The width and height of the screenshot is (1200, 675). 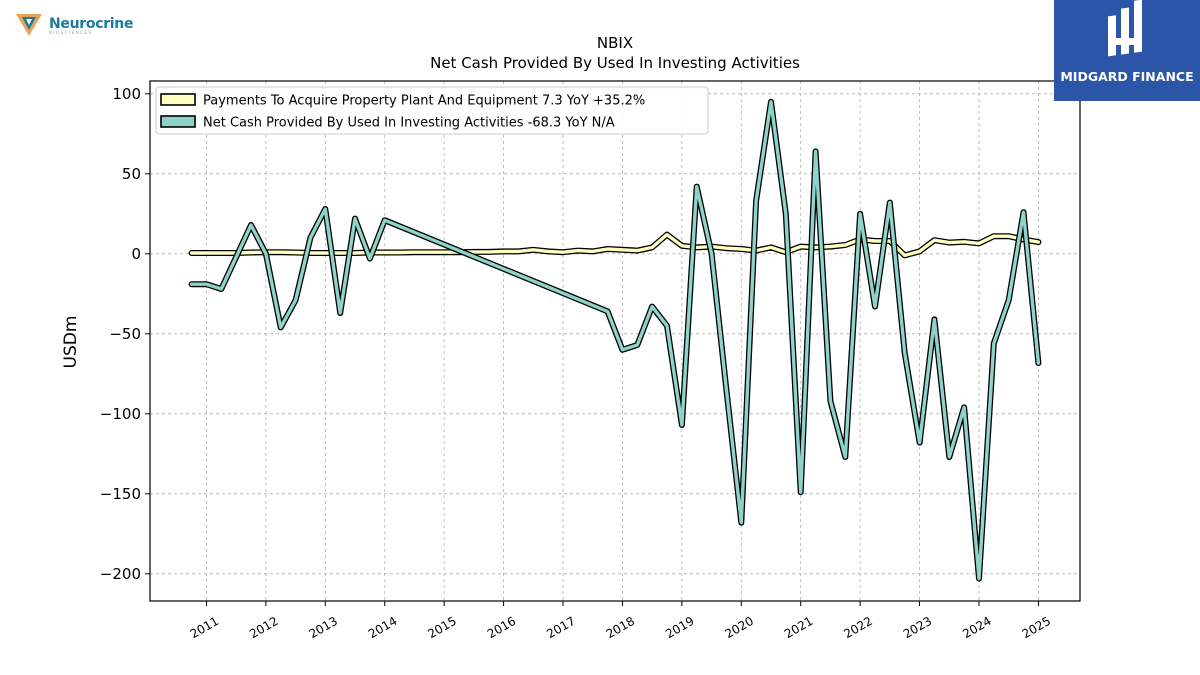 I want to click on chart-title: NBIX, so click(x=615, y=43).